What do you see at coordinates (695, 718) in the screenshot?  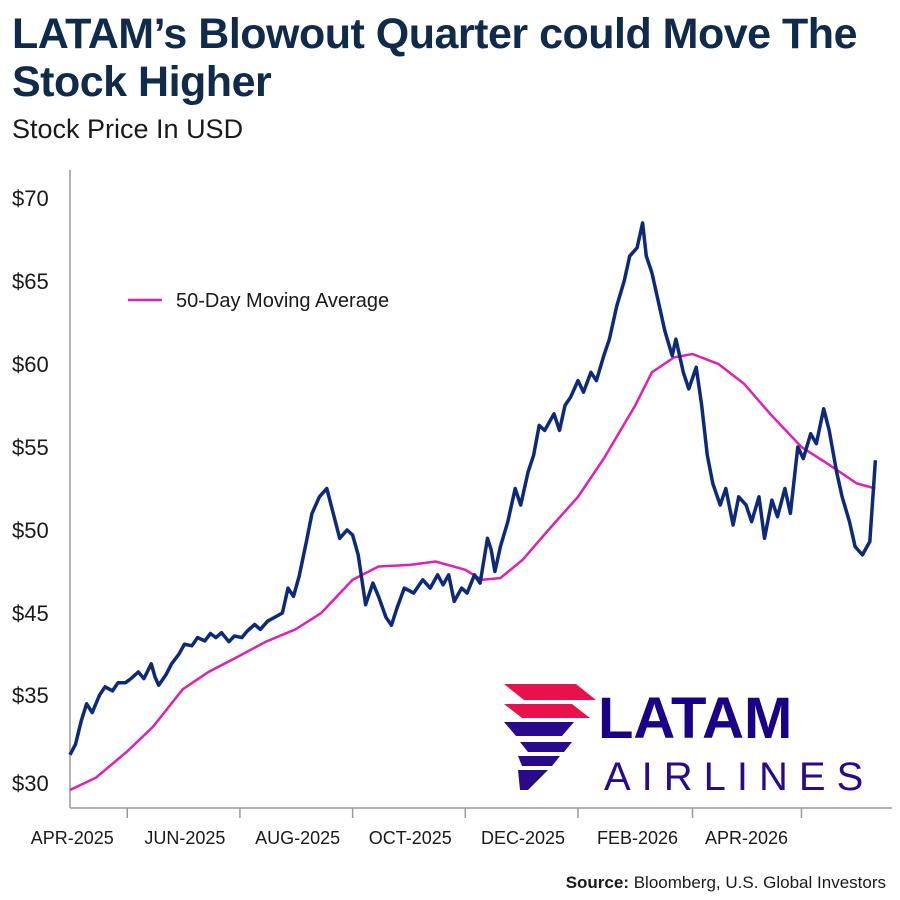 I see `logo-wordmark: LATAM` at bounding box center [695, 718].